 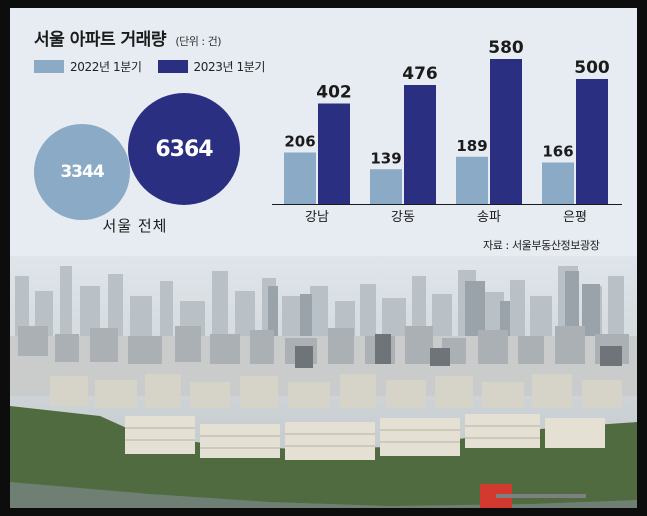 I want to click on seoul-total-2022-bubble: 3344, so click(x=82, y=172).